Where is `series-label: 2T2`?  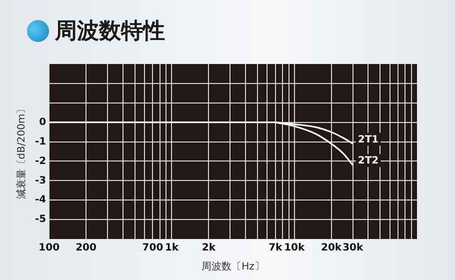
series-label: 2T2 is located at coordinates (368, 161).